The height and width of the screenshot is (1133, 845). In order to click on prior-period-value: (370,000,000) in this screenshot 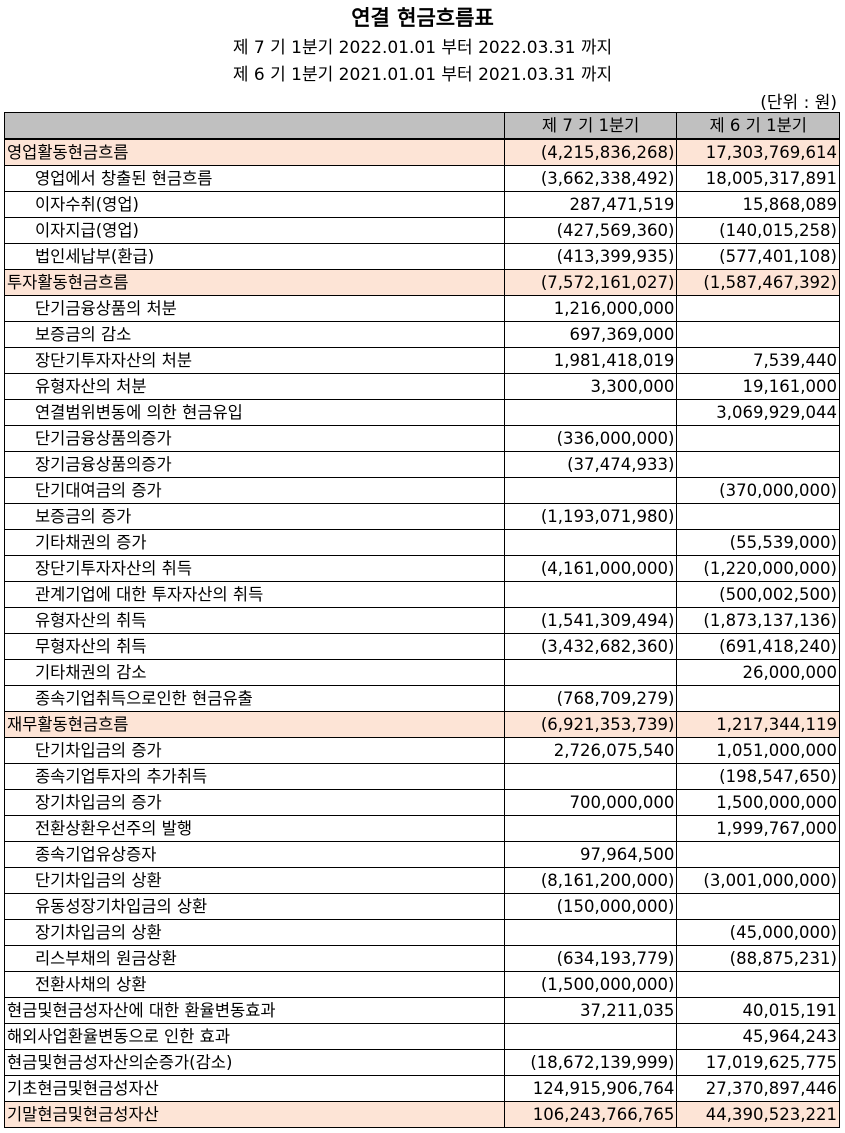, I will do `click(758, 490)`.